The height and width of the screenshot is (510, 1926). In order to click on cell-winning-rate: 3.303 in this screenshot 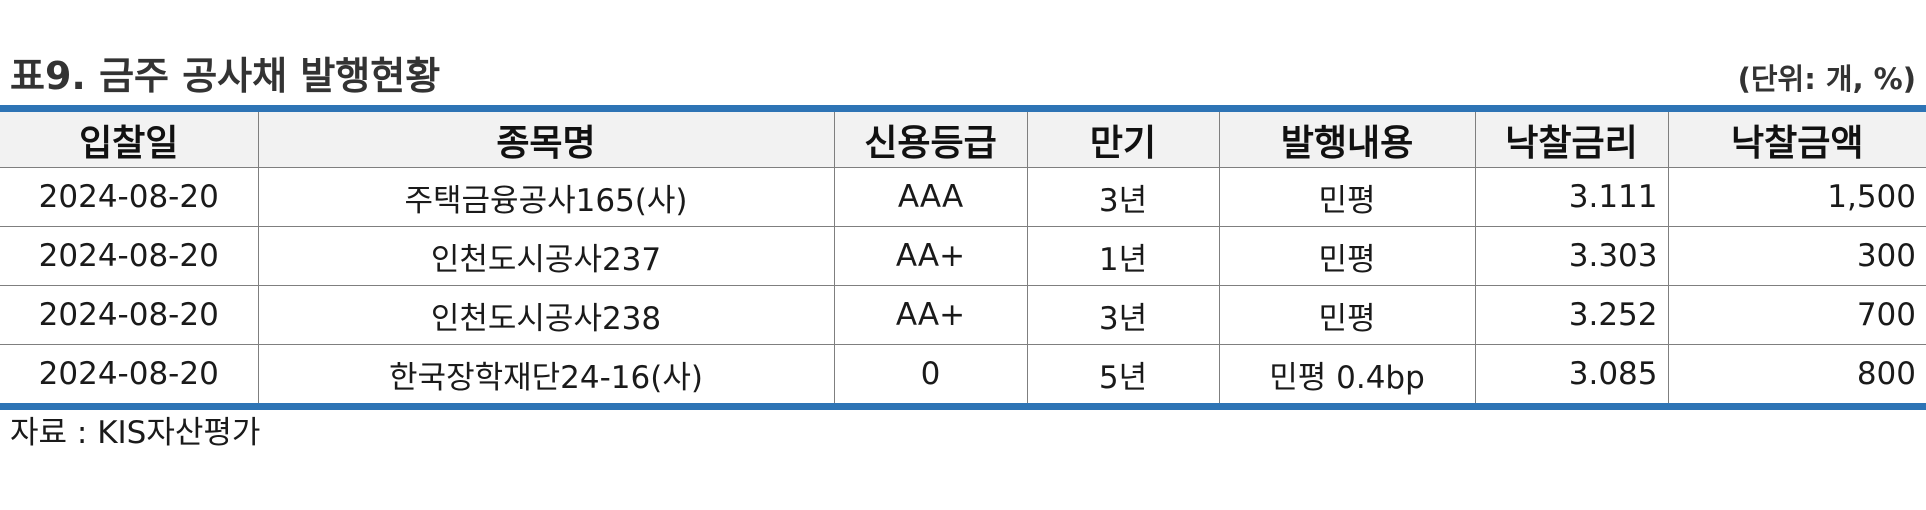, I will do `click(1571, 256)`.